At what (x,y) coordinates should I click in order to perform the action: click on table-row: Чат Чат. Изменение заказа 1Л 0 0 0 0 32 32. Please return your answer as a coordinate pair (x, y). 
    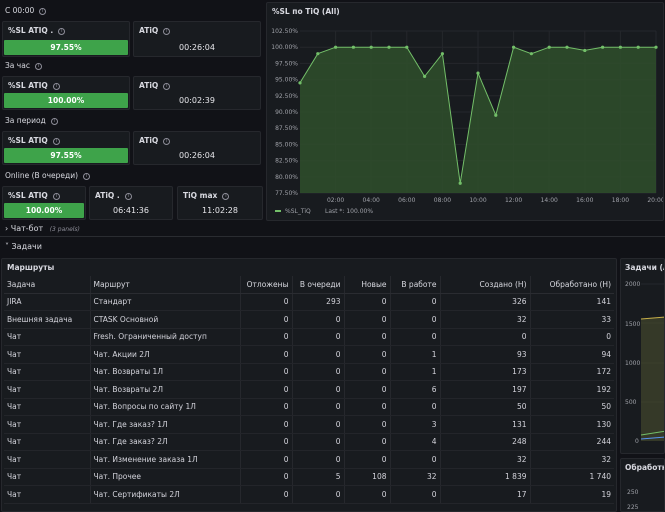
    Looking at the image, I should click on (309, 459).